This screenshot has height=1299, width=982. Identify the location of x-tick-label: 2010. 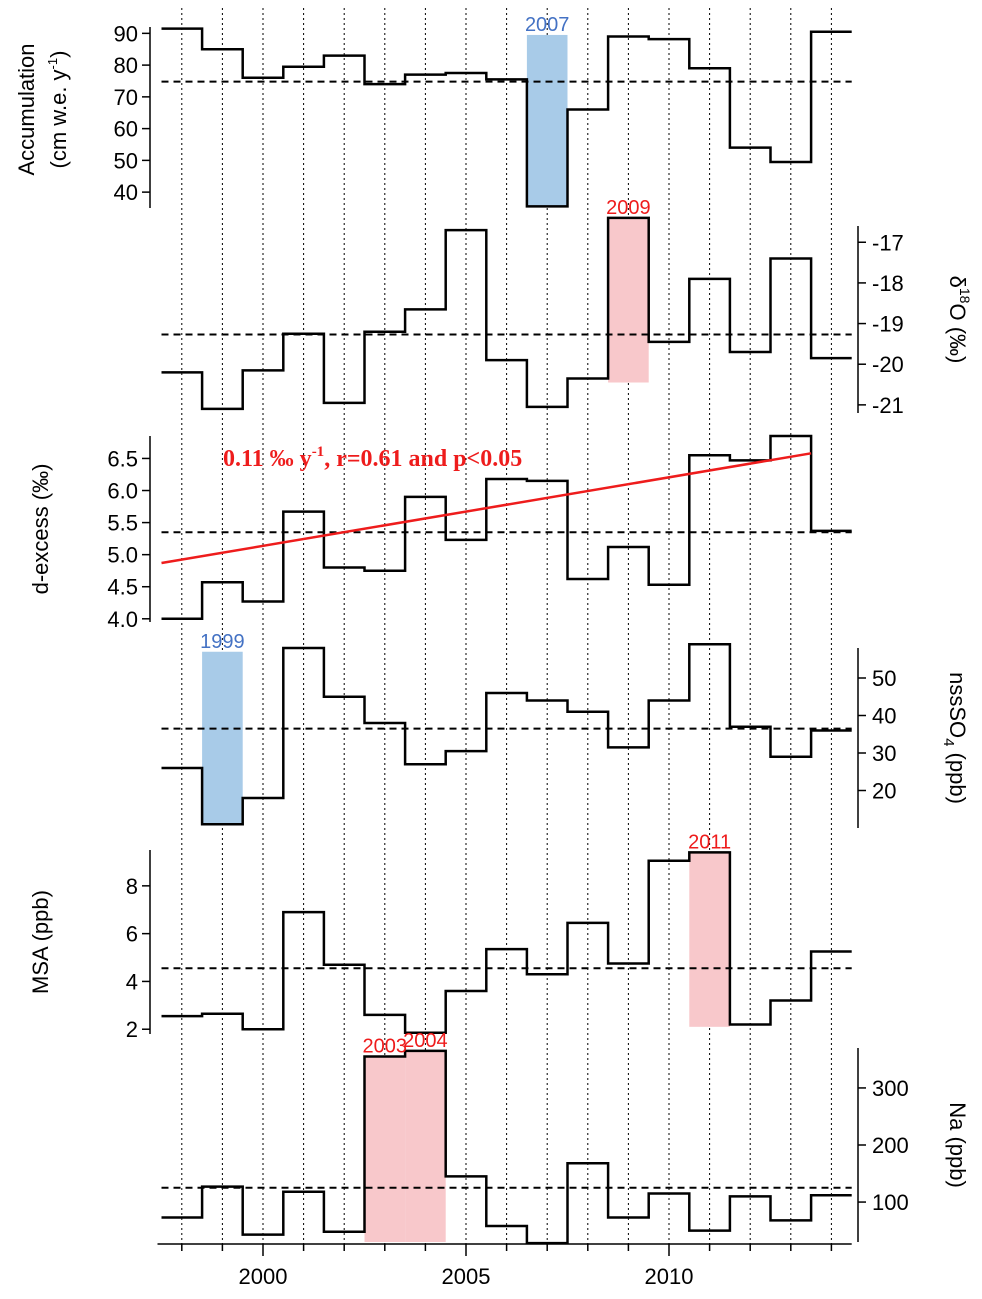
(669, 1276).